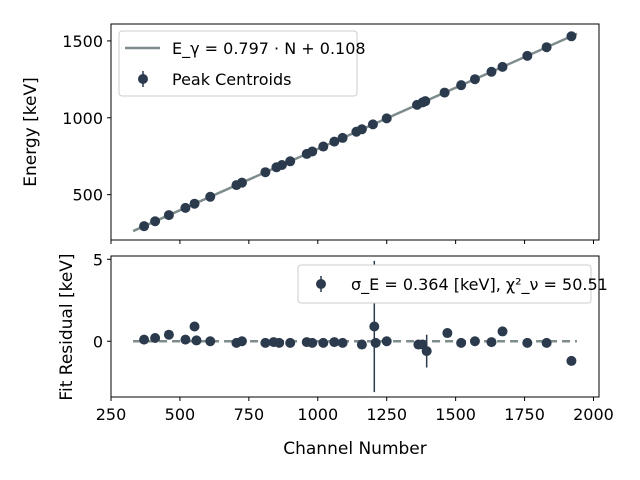 This screenshot has height=480, width=640. What do you see at coordinates (352, 242) in the screenshot?
I see `energy-x-ticks` at bounding box center [352, 242].